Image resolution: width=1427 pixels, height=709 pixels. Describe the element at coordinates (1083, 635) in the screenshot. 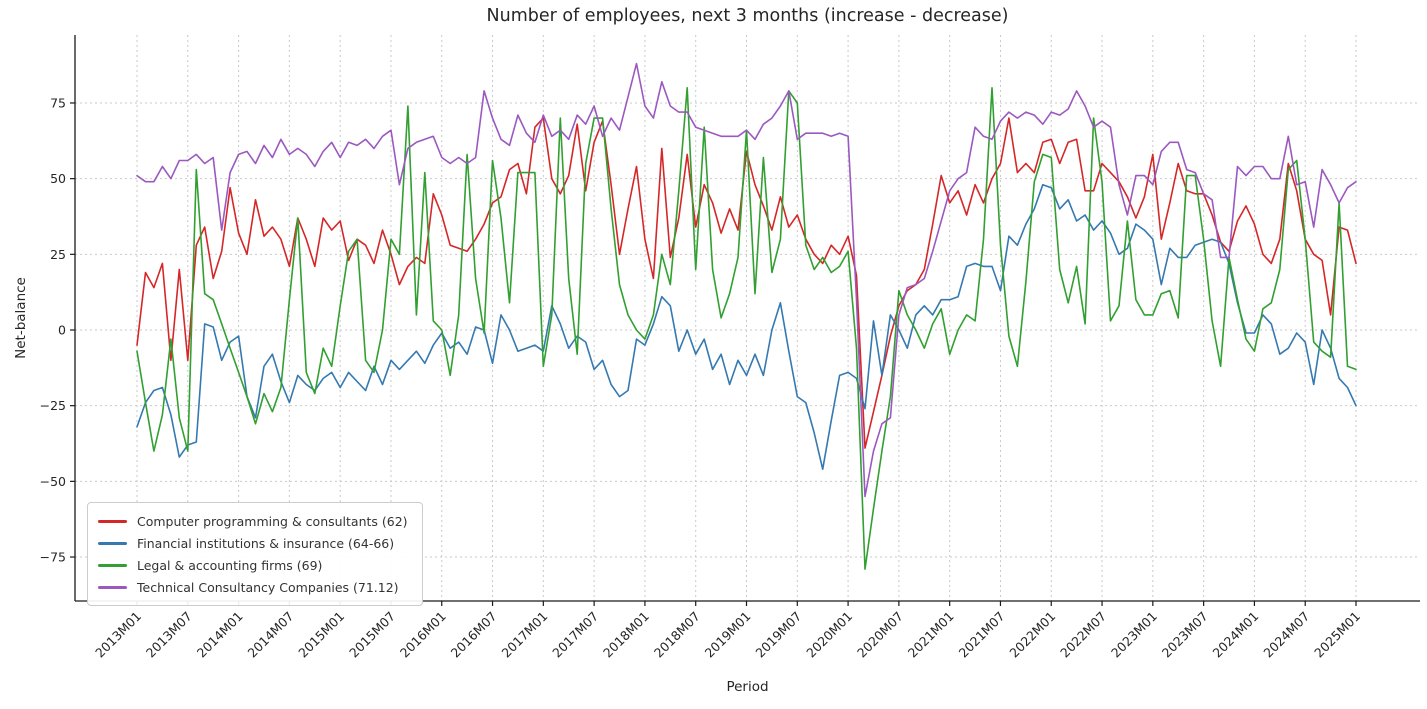

I see `x-tick-label: 2022M07` at that location.